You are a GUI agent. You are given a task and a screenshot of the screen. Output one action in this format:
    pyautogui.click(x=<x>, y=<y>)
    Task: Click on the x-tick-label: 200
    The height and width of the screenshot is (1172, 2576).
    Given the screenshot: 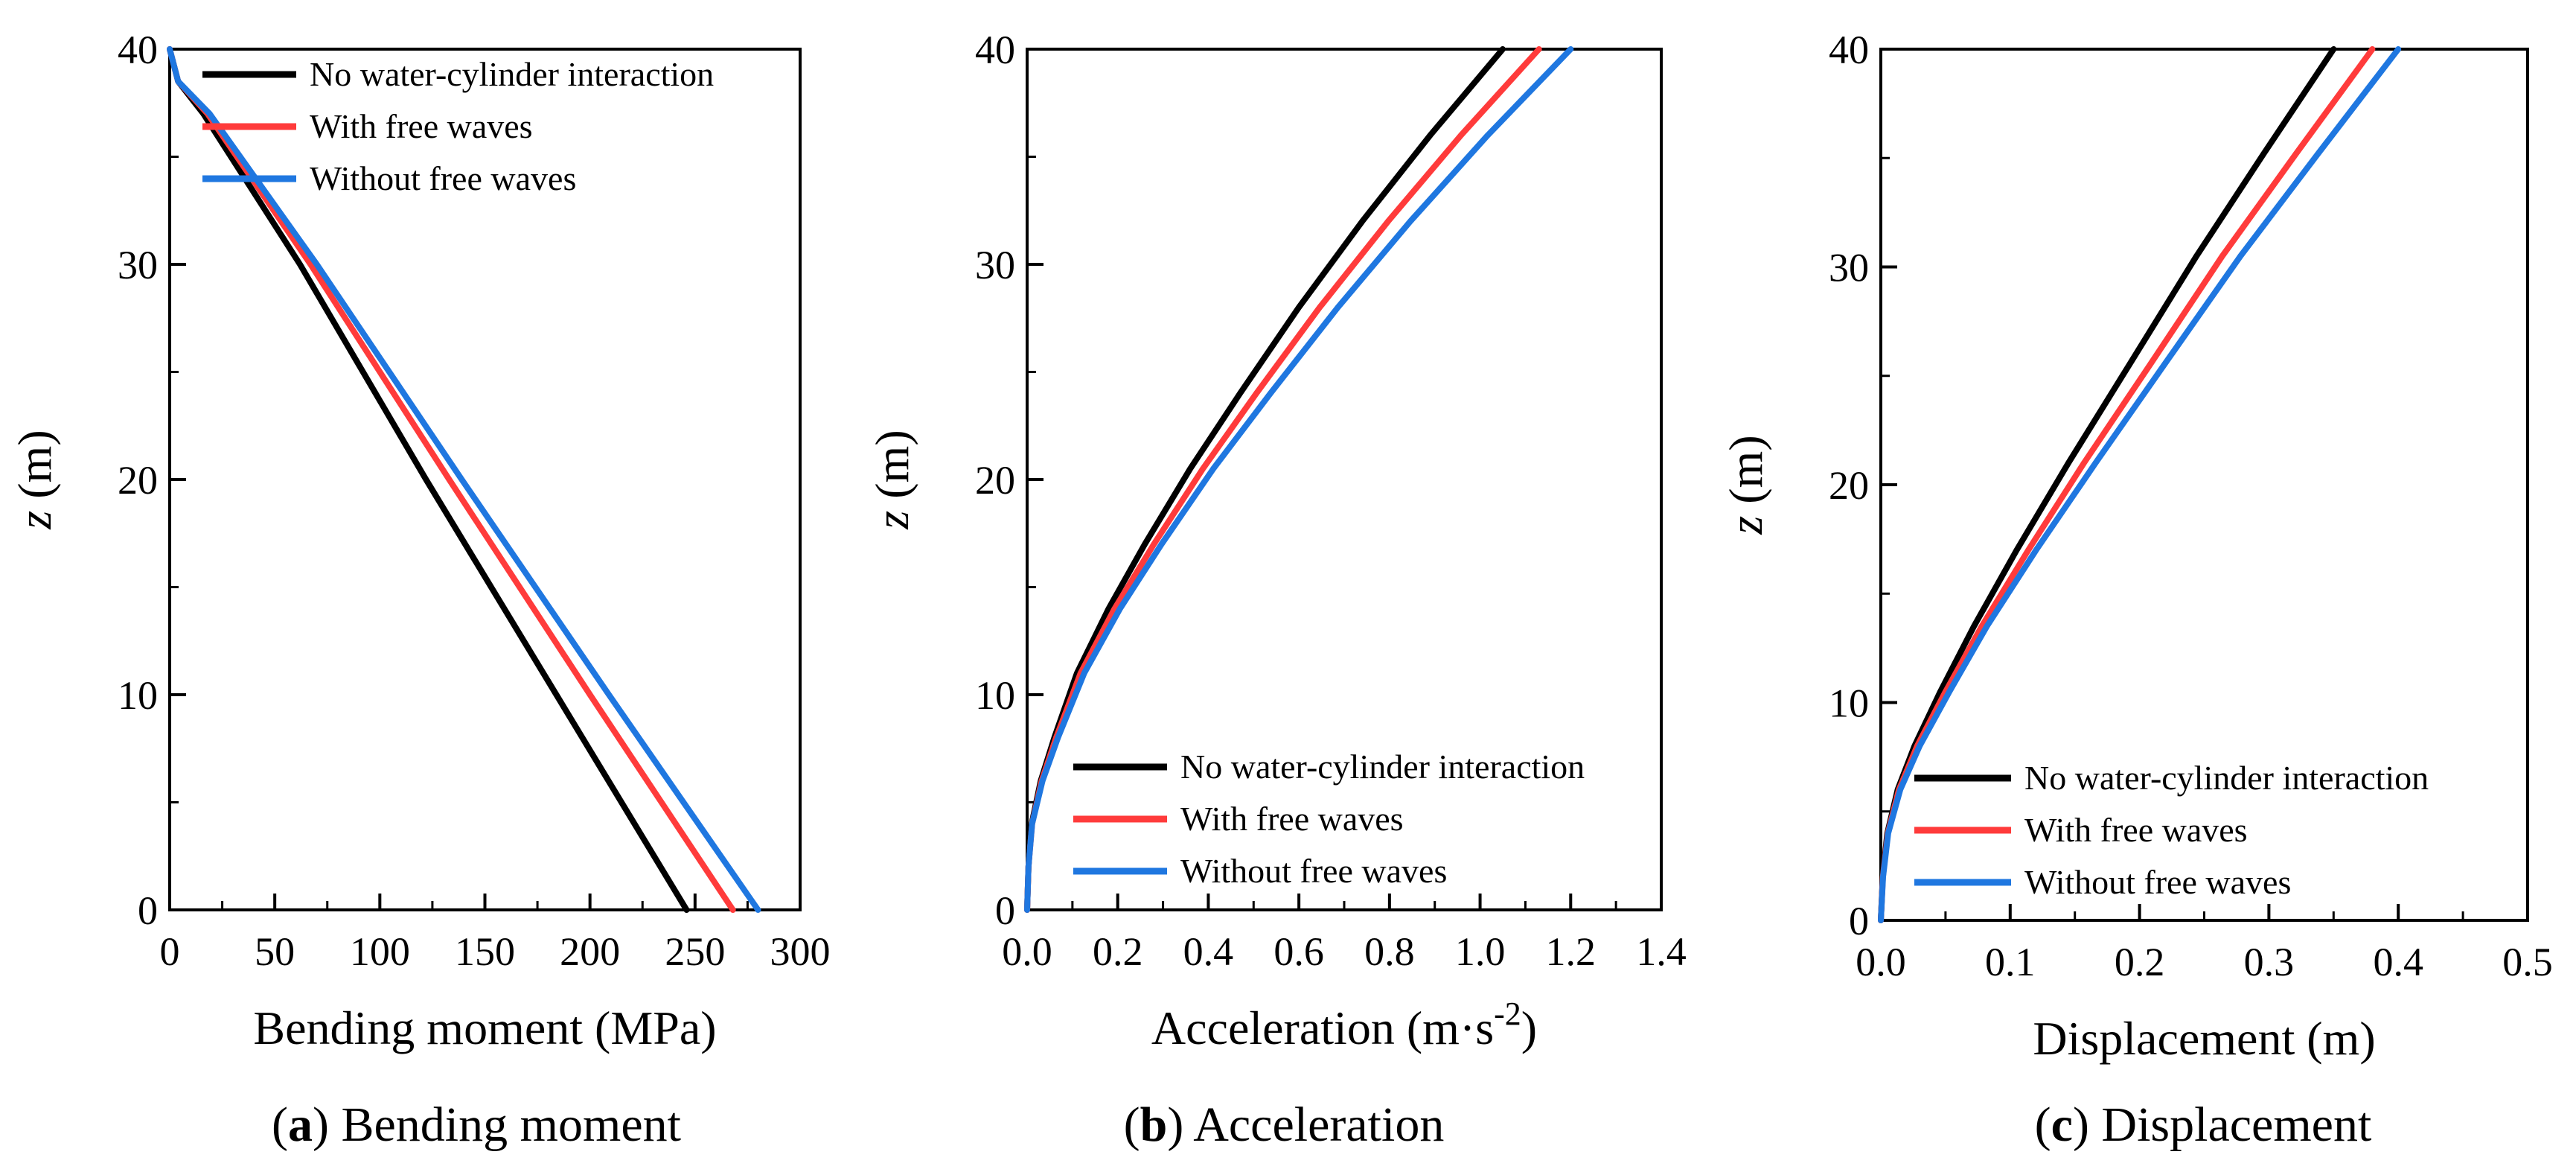 What is the action you would take?
    pyautogui.click(x=590, y=952)
    